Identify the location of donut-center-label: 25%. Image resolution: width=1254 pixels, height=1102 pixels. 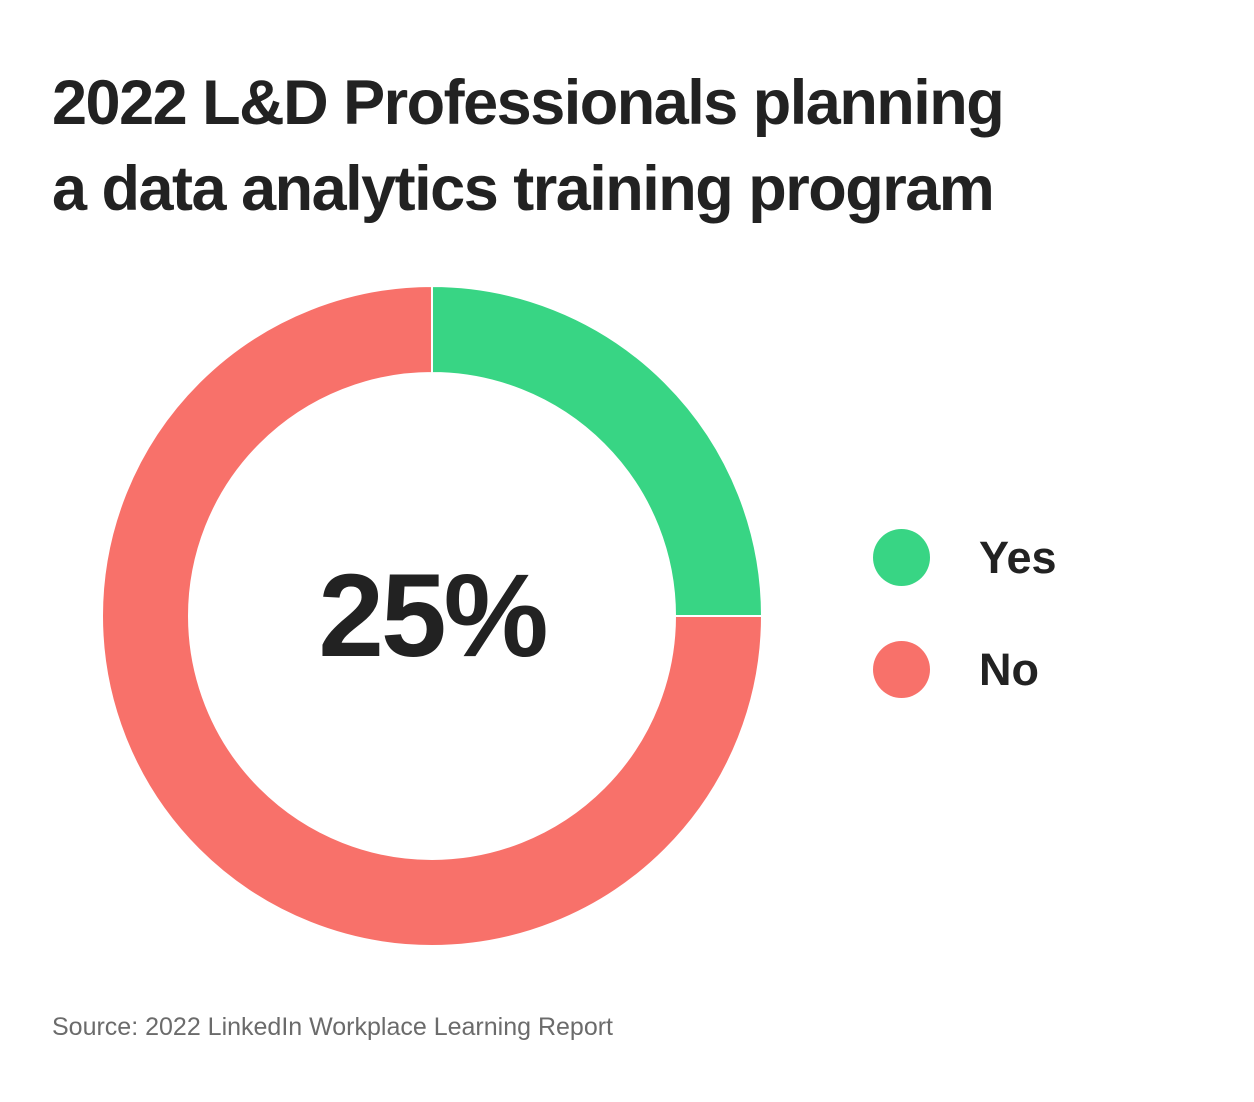
(431, 616).